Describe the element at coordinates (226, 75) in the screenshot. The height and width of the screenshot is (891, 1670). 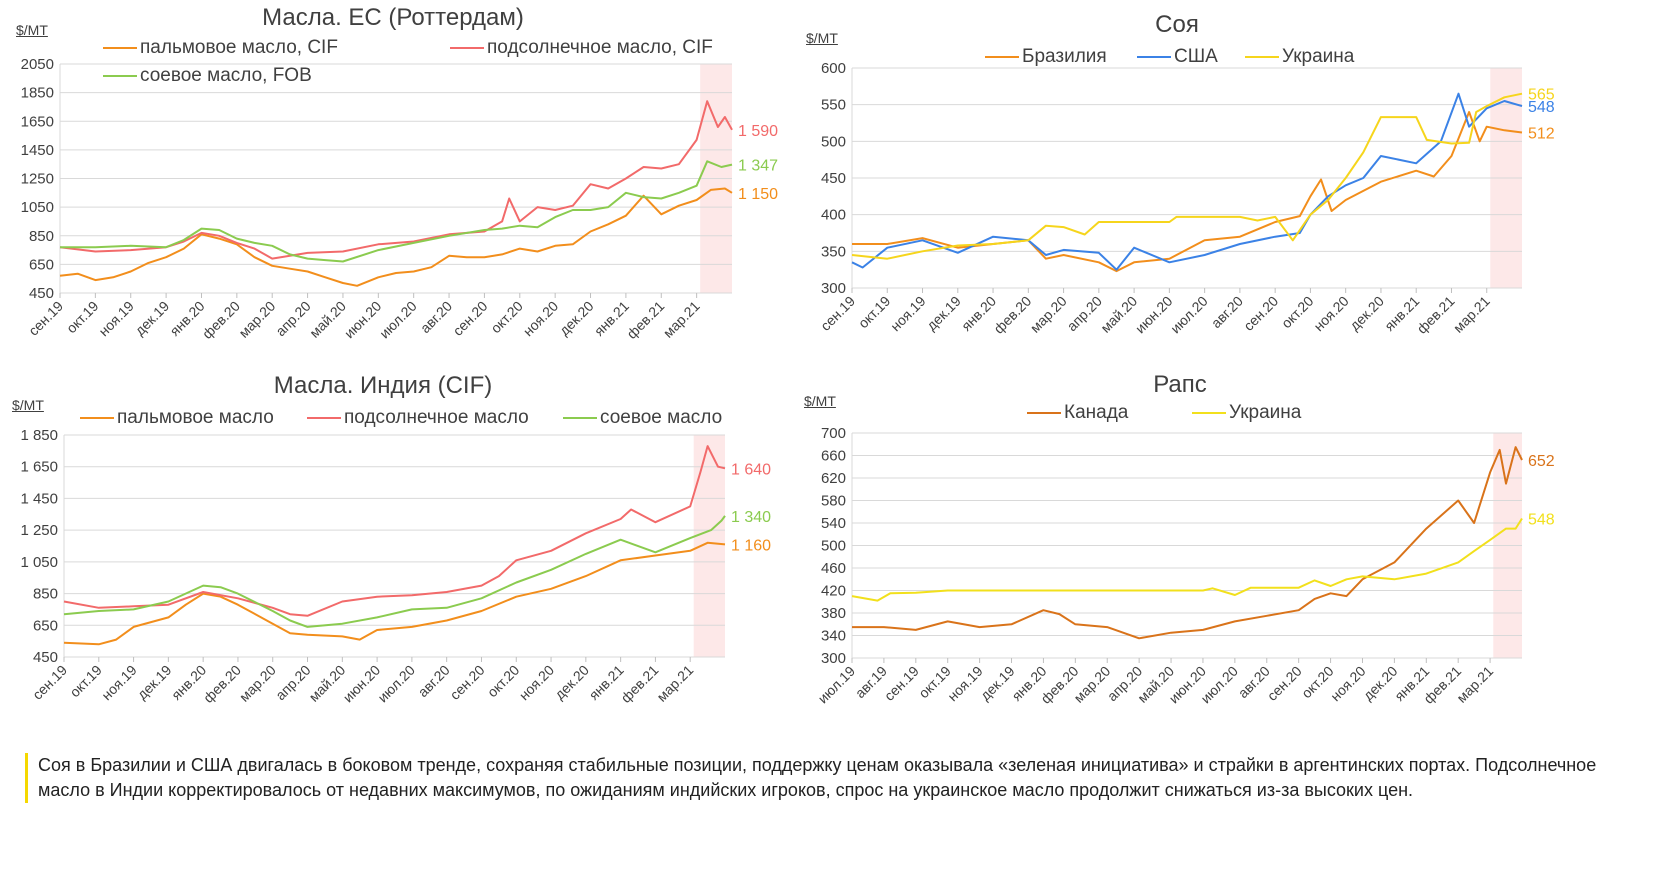
I see `legend-label: соевое масло, FOB` at that location.